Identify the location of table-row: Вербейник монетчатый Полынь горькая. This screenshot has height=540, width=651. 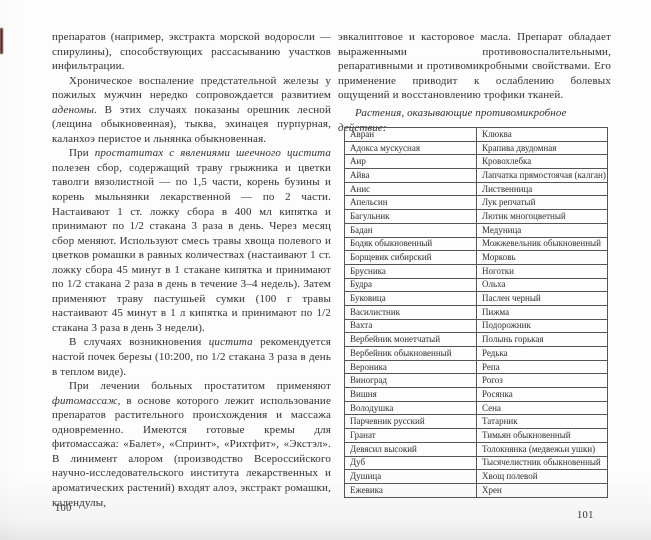
(476, 339).